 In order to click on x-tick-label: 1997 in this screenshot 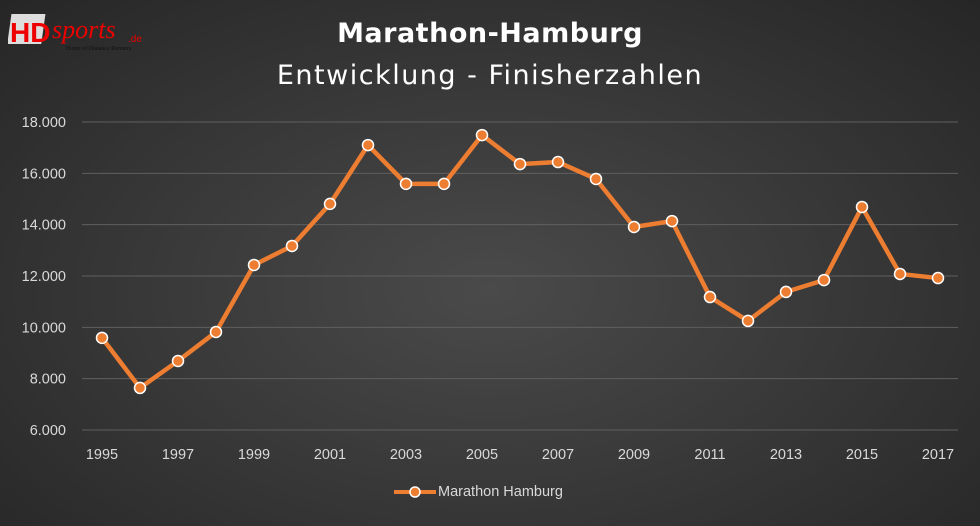, I will do `click(178, 455)`.